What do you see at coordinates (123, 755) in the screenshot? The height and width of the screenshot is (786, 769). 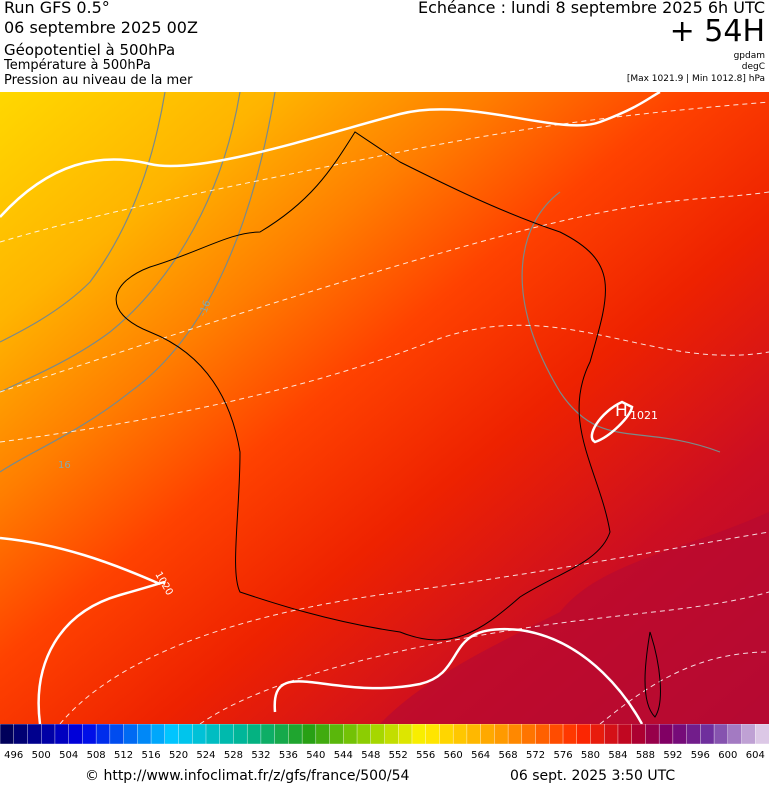 I see `colorbar-label: 512` at bounding box center [123, 755].